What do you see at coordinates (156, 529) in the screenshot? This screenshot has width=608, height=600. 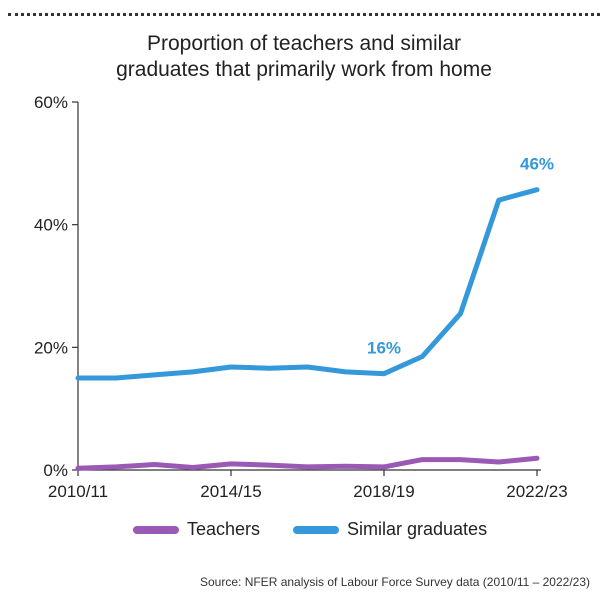 I see `legend-swatch-teachers` at bounding box center [156, 529].